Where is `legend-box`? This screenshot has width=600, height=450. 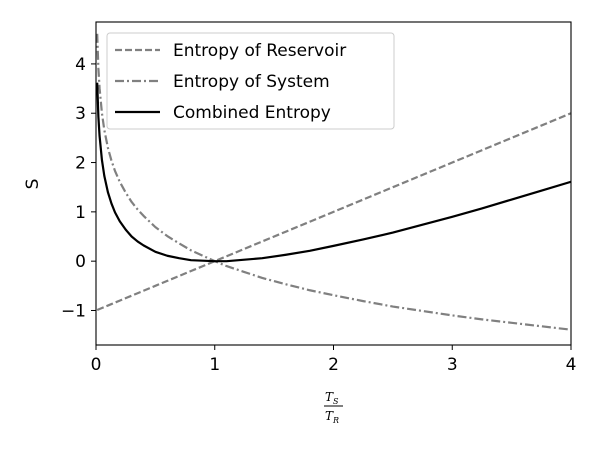 legend-box is located at coordinates (250, 81).